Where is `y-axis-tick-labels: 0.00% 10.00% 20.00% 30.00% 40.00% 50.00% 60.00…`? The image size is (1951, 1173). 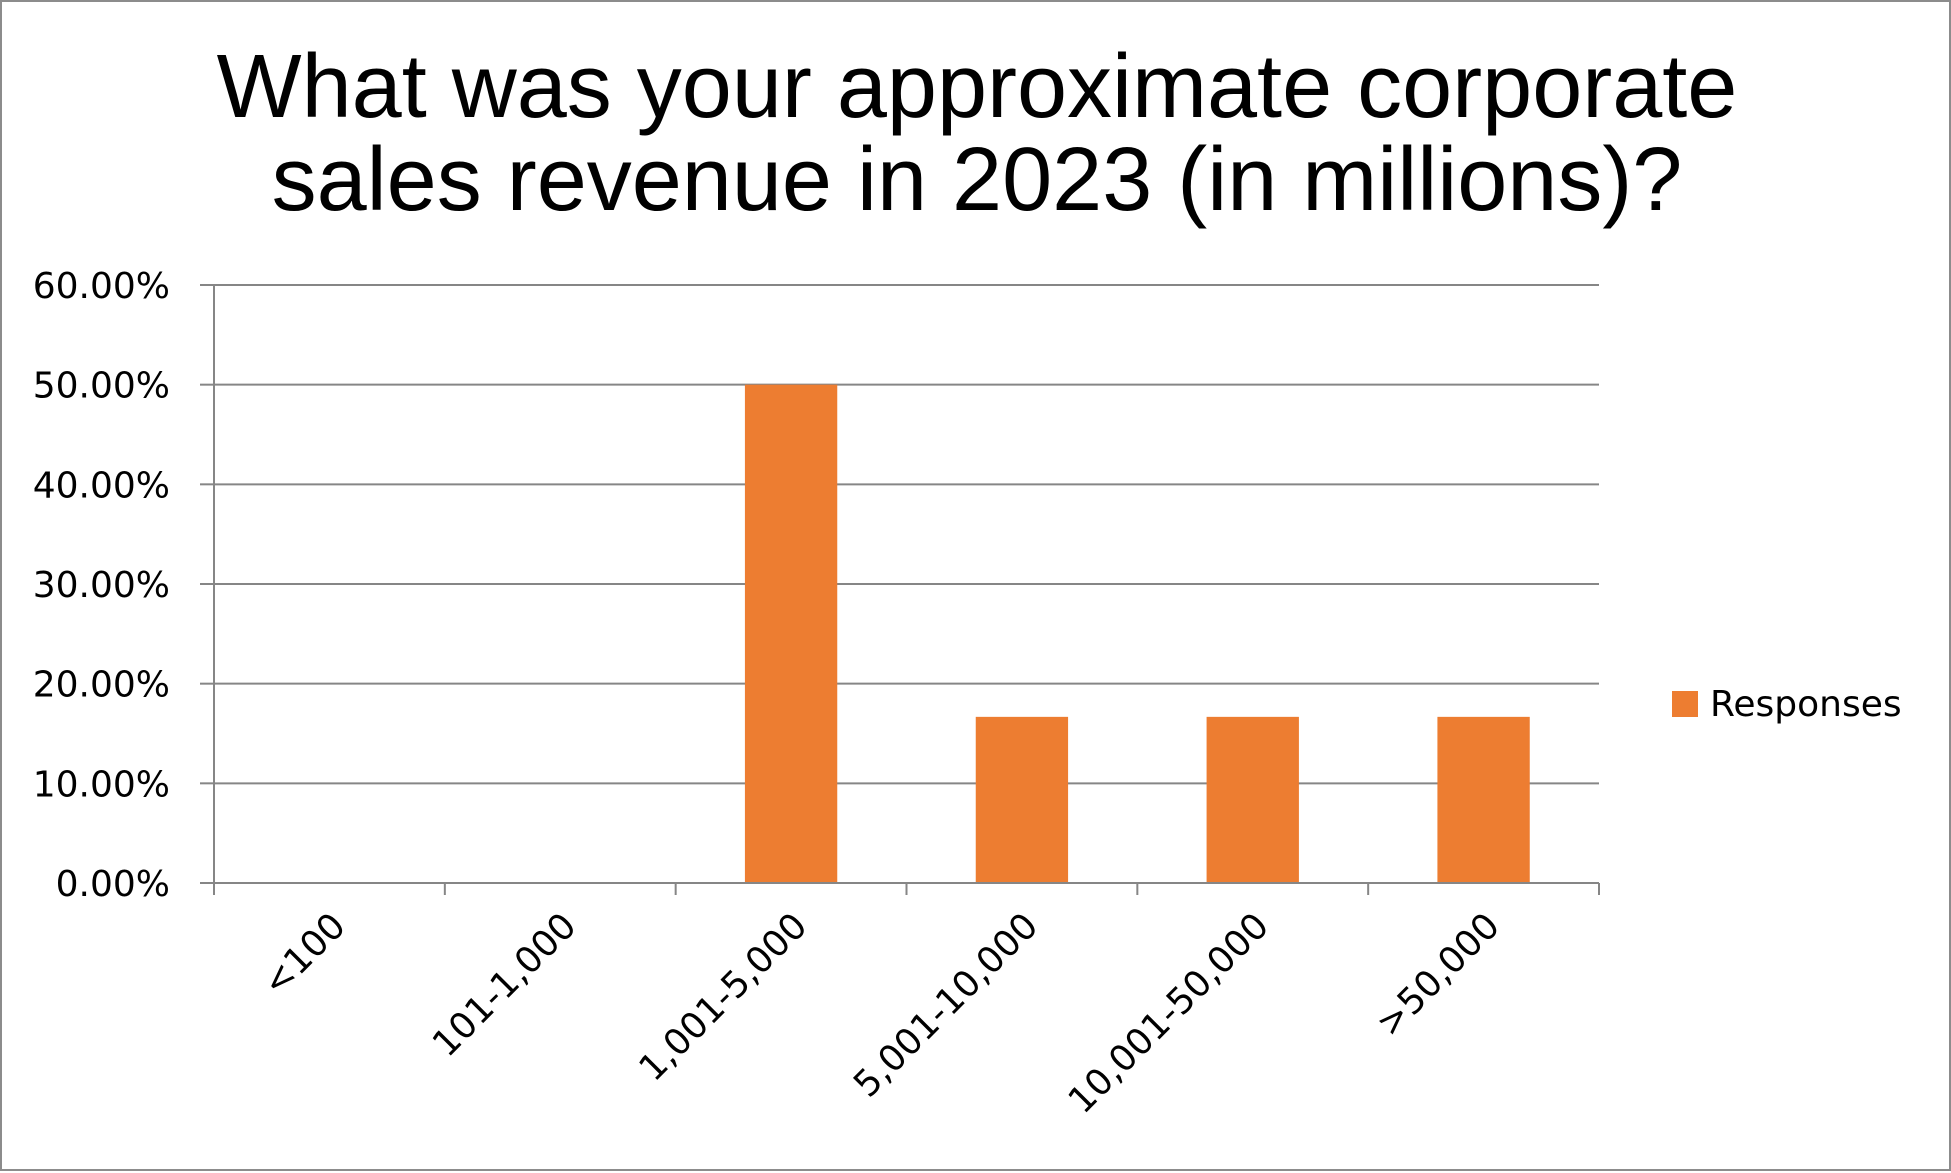
y-axis-tick-labels: 0.00% 10.00% 20.00% 30.00% 40.00% 50.00% 60.00… is located at coordinates (101, 585).